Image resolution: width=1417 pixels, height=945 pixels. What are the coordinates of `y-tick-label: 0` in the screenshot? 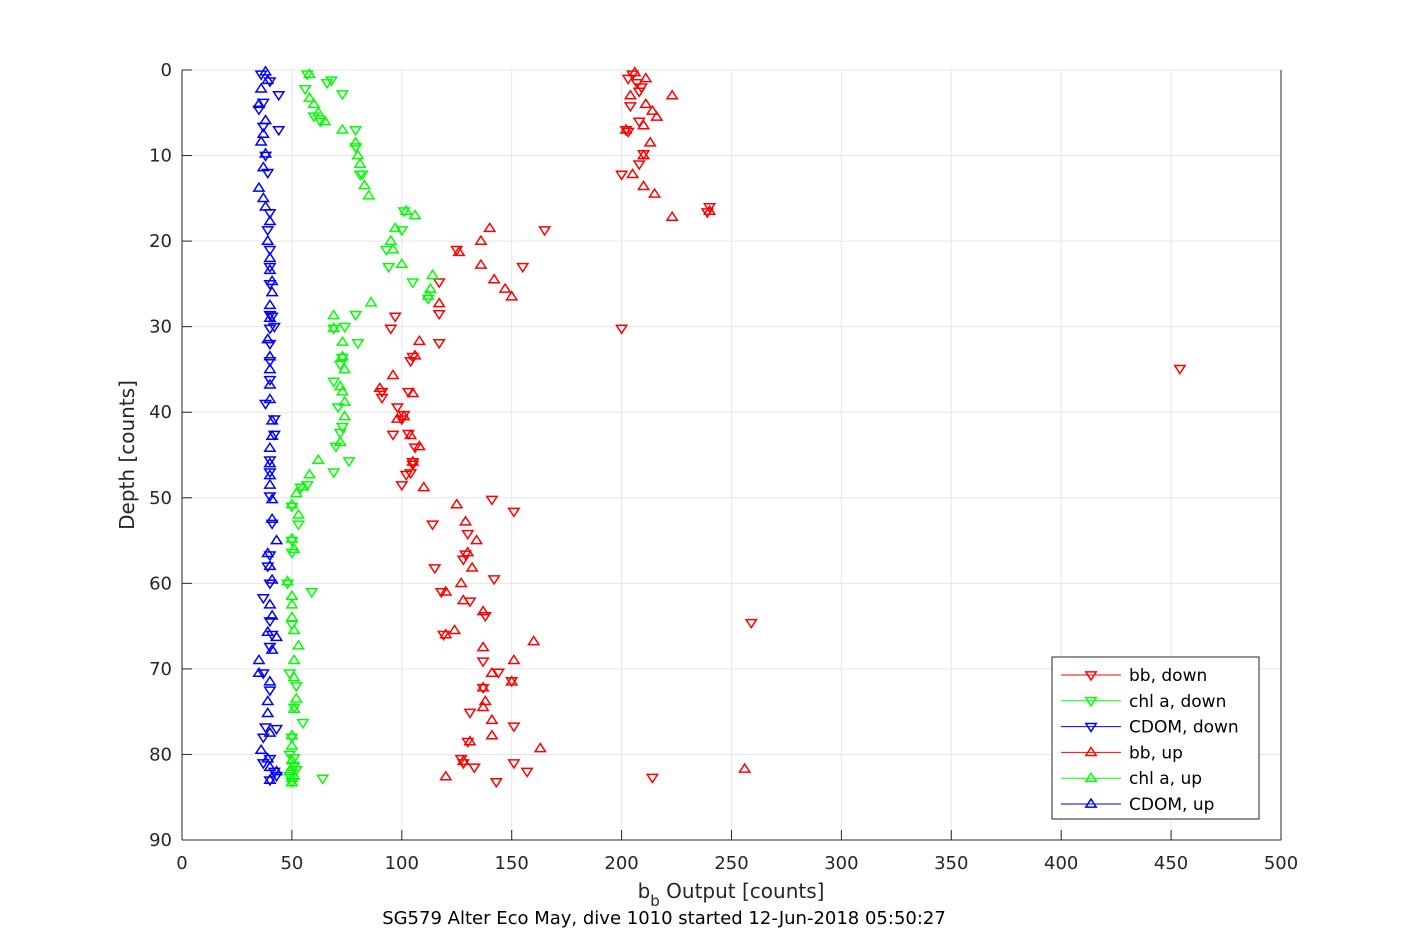 It's located at (166, 70).